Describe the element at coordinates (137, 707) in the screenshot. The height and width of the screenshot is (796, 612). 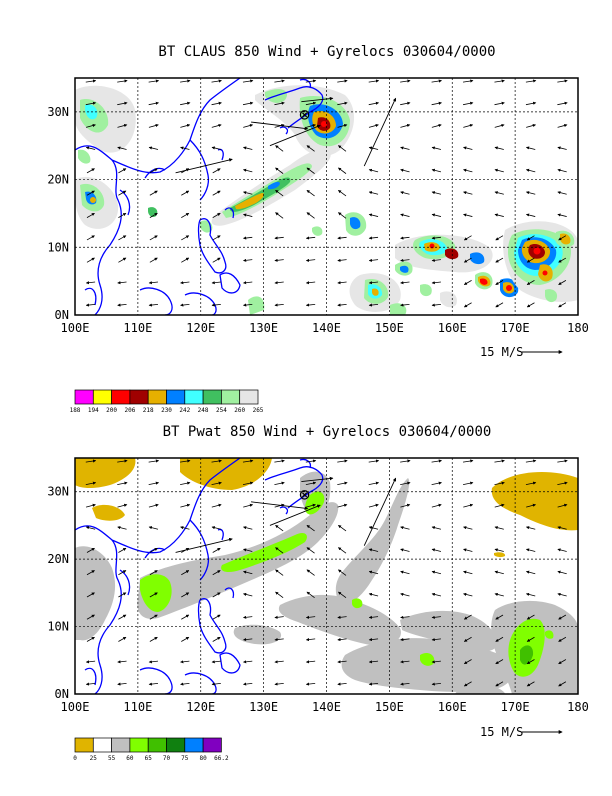
I see `bot-x-tick-label: 110E` at that location.